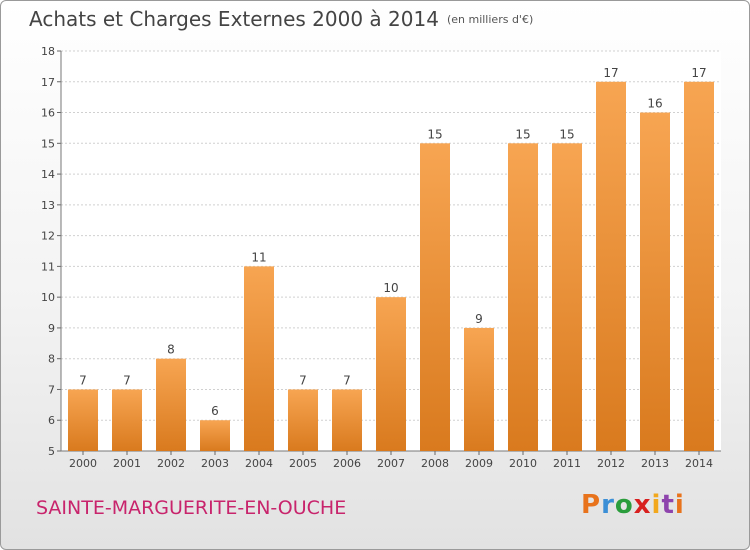 This screenshot has width=750, height=550. I want to click on y-tick-label: 16, so click(48, 113).